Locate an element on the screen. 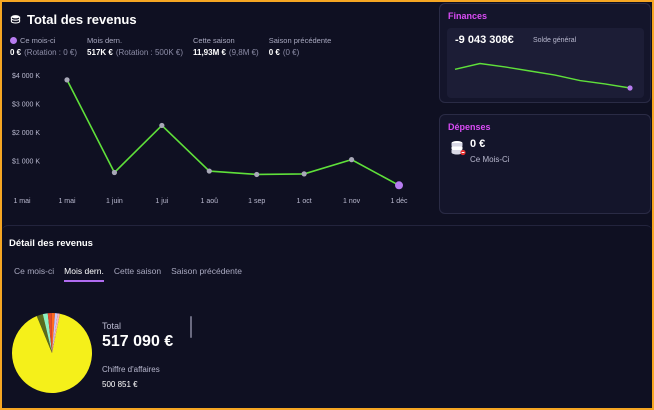  y-tick-label: $2 000 K is located at coordinates (26, 133).